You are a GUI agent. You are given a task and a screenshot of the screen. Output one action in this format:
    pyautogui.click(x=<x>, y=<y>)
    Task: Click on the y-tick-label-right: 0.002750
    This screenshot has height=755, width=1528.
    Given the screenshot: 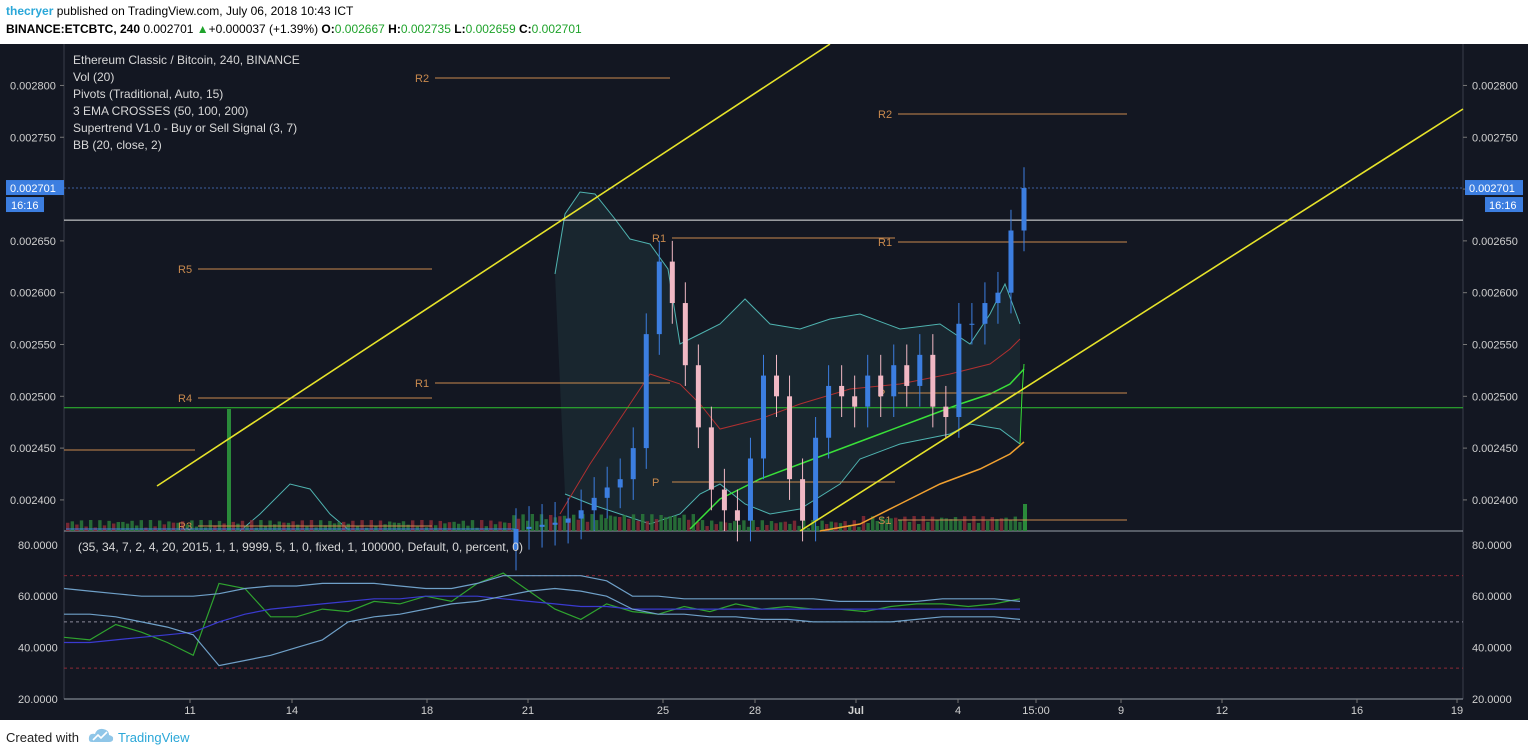 What is the action you would take?
    pyautogui.click(x=1495, y=138)
    